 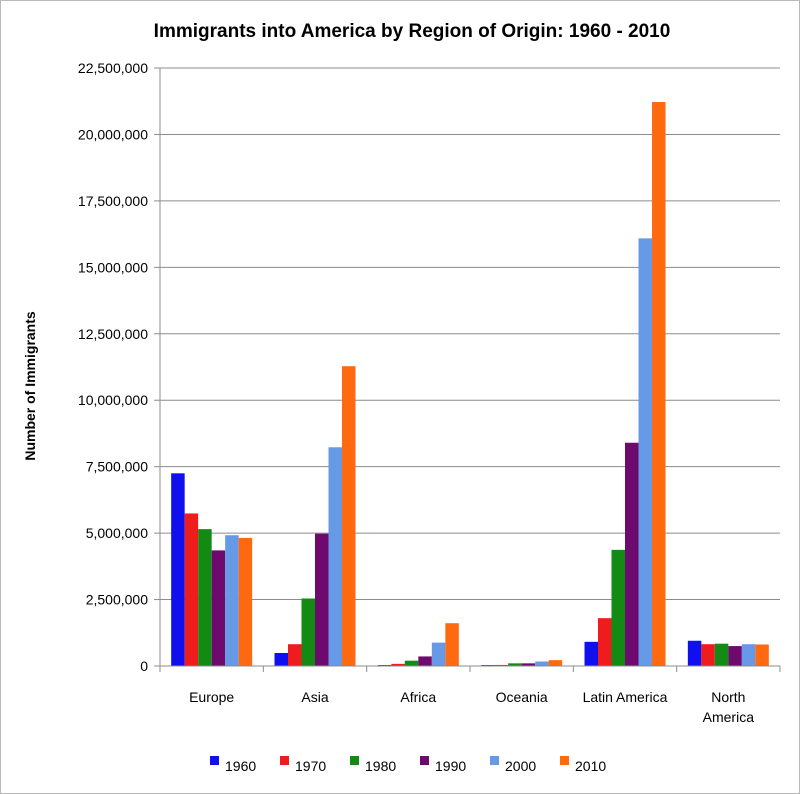 What do you see at coordinates (590, 766) in the screenshot?
I see `legend-label: 2010` at bounding box center [590, 766].